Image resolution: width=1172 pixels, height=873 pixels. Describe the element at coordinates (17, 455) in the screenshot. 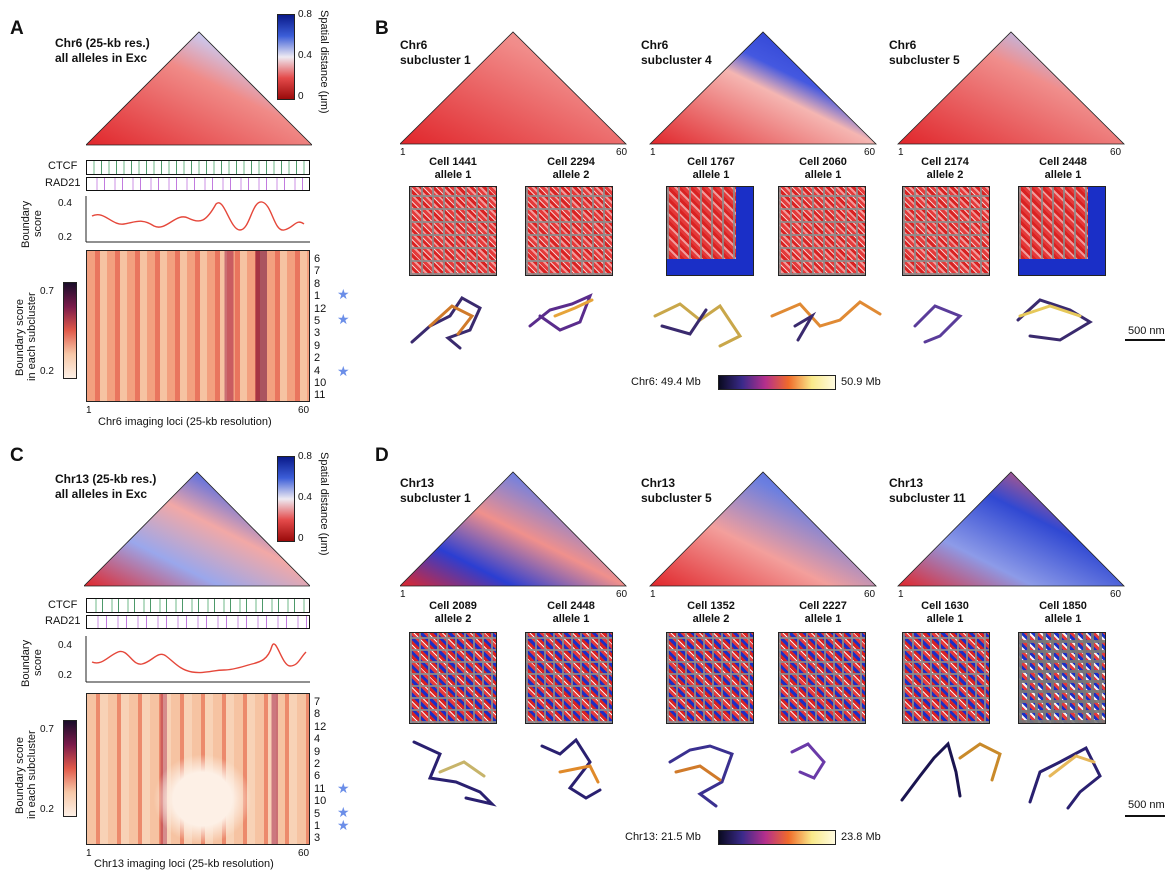

I see `panel-label-c: C` at that location.